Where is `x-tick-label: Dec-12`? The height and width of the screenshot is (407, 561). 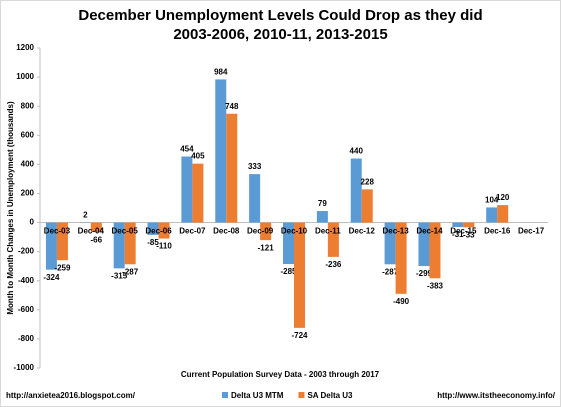
x-tick-label: Dec-12 is located at coordinates (362, 231).